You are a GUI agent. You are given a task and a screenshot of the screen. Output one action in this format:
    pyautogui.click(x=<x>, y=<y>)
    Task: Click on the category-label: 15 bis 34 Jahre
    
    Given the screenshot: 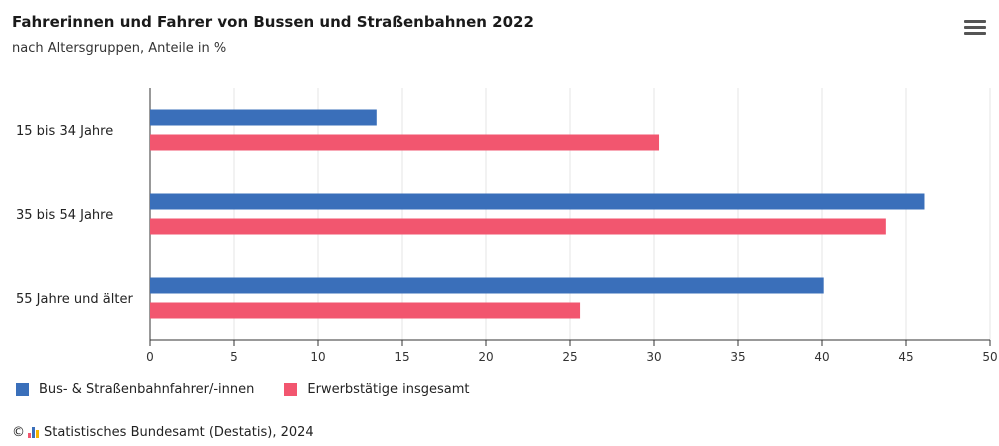 What is the action you would take?
    pyautogui.click(x=64, y=131)
    